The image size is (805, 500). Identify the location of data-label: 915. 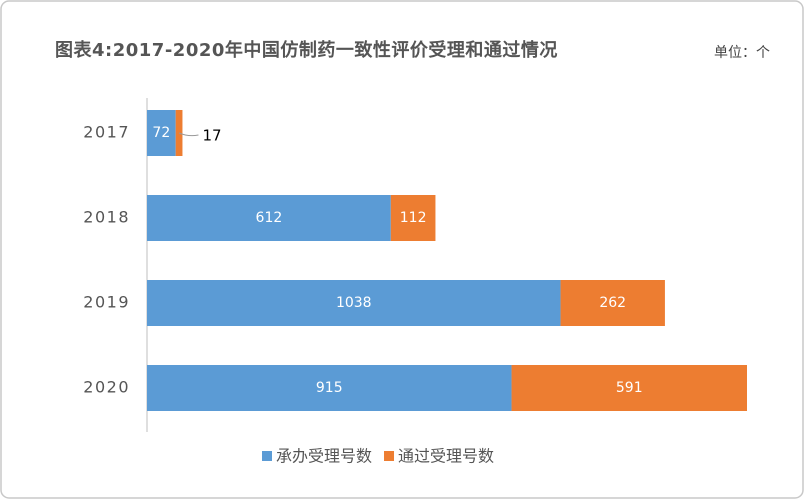
(329, 388).